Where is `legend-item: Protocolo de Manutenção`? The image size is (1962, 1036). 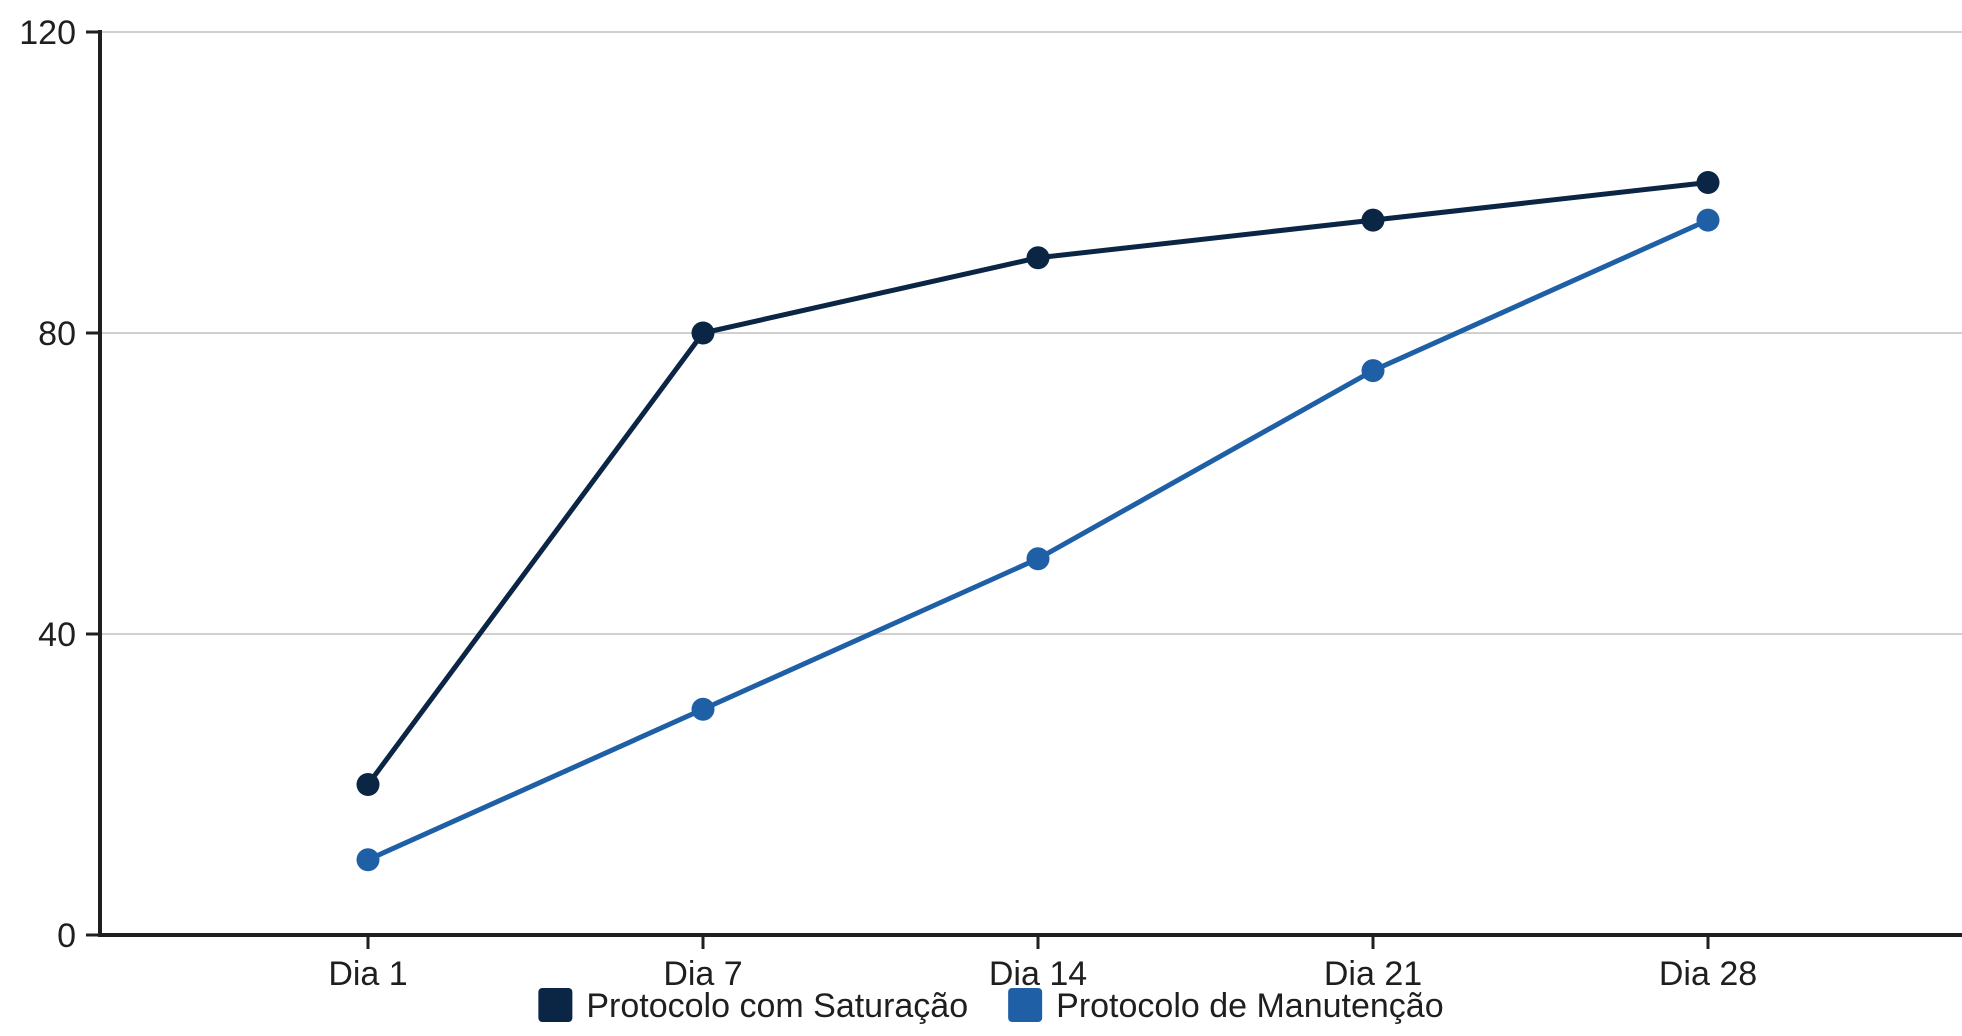
legend-item: Protocolo de Manutenção is located at coordinates (1226, 1006).